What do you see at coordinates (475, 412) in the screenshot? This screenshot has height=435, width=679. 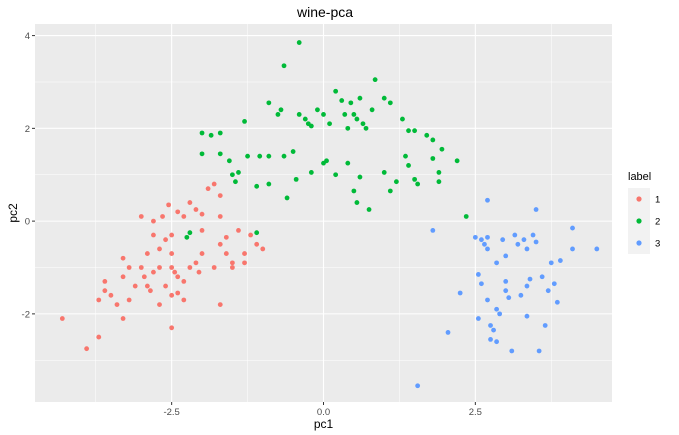 I see `x-tick-label: 2.5` at bounding box center [475, 412].